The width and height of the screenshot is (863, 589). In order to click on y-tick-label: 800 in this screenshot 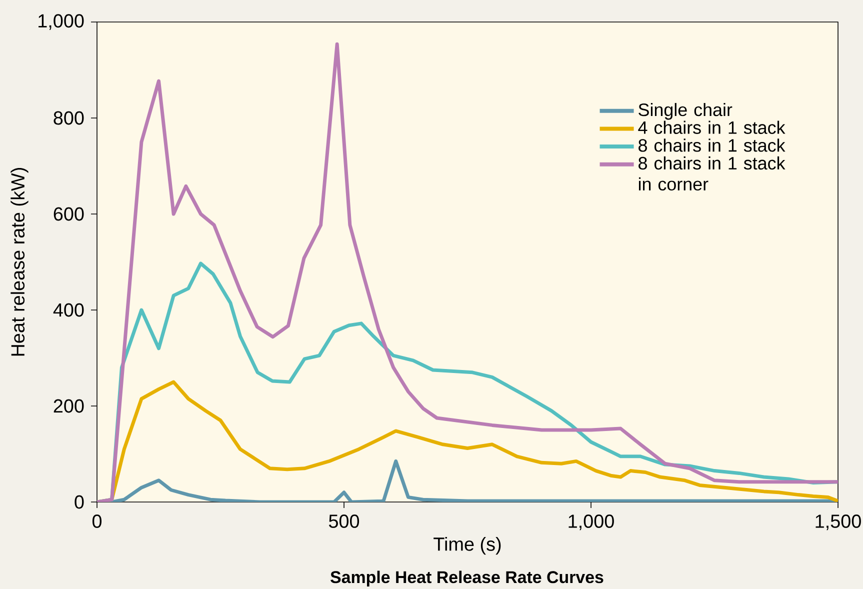, I will do `click(69, 118)`.